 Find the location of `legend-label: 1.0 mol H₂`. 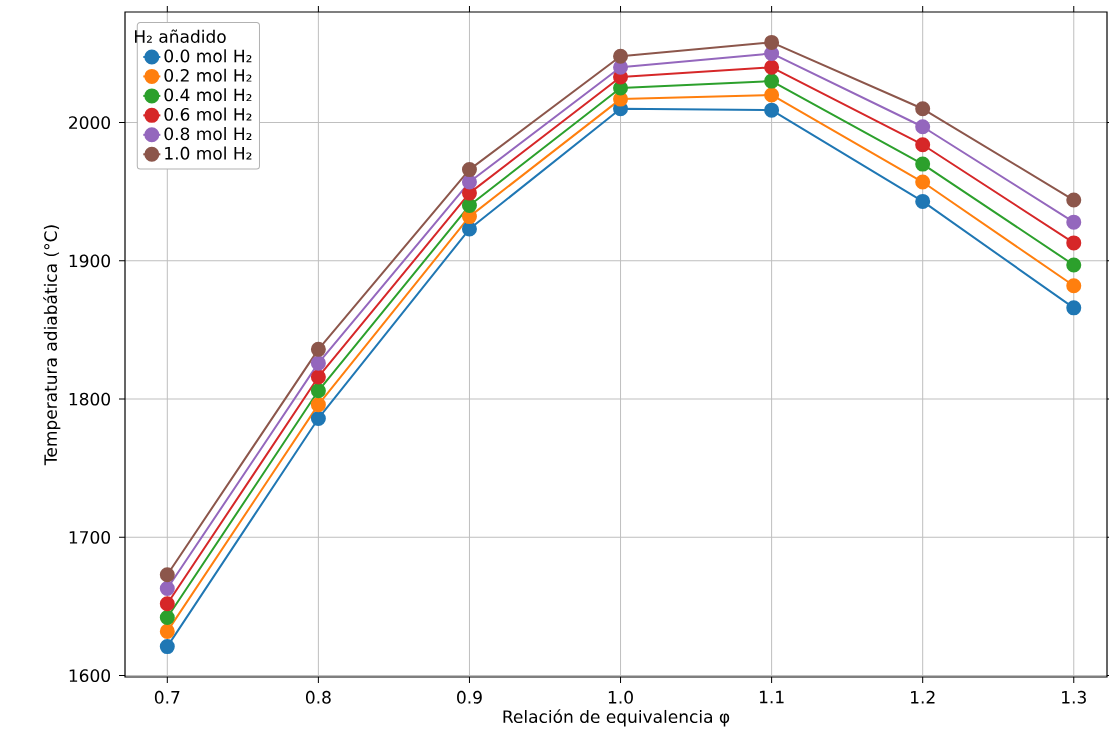

legend-label: 1.0 mol H₂ is located at coordinates (208, 153).